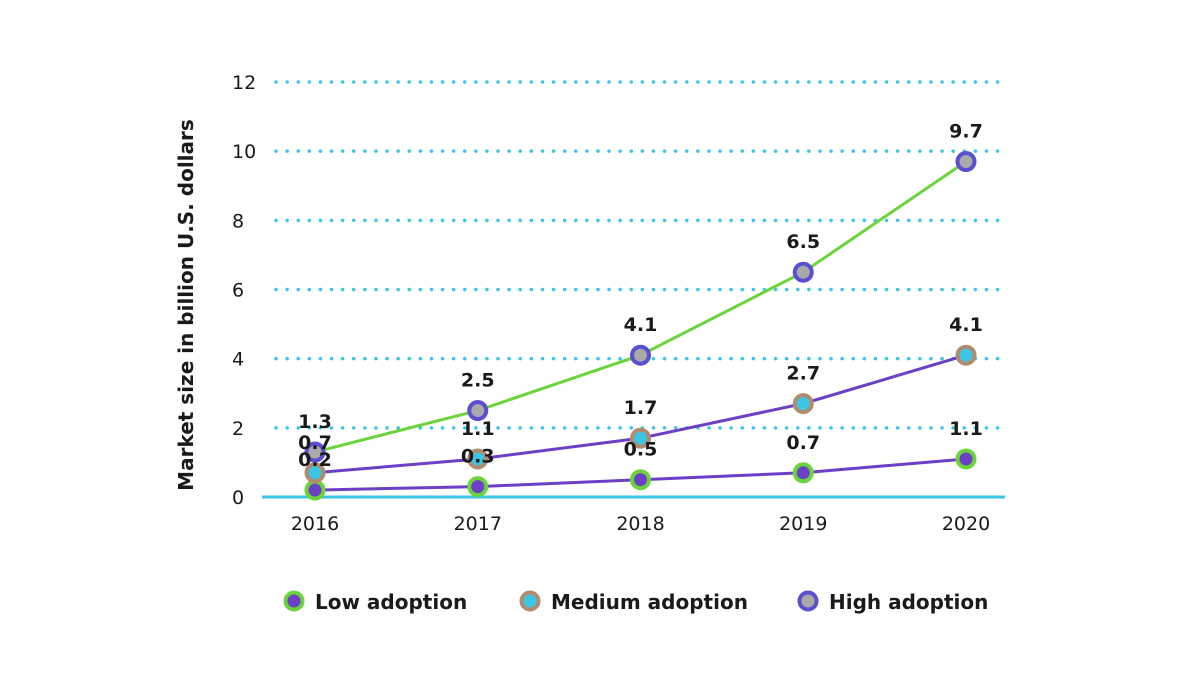 Image resolution: width=1200 pixels, height=688 pixels. What do you see at coordinates (908, 602) in the screenshot?
I see `legend-label: High adoption` at bounding box center [908, 602].